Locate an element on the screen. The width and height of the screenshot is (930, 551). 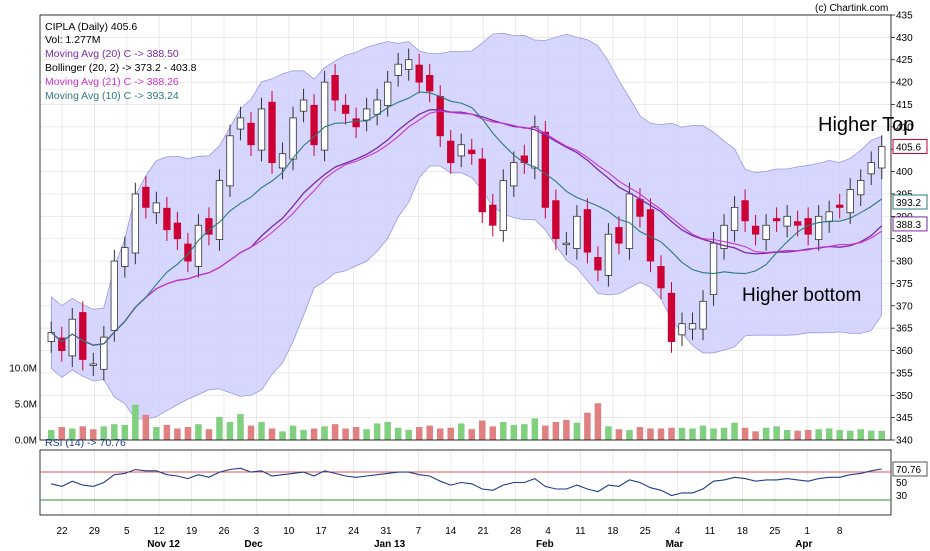
x-month-label: Mar is located at coordinates (675, 544).